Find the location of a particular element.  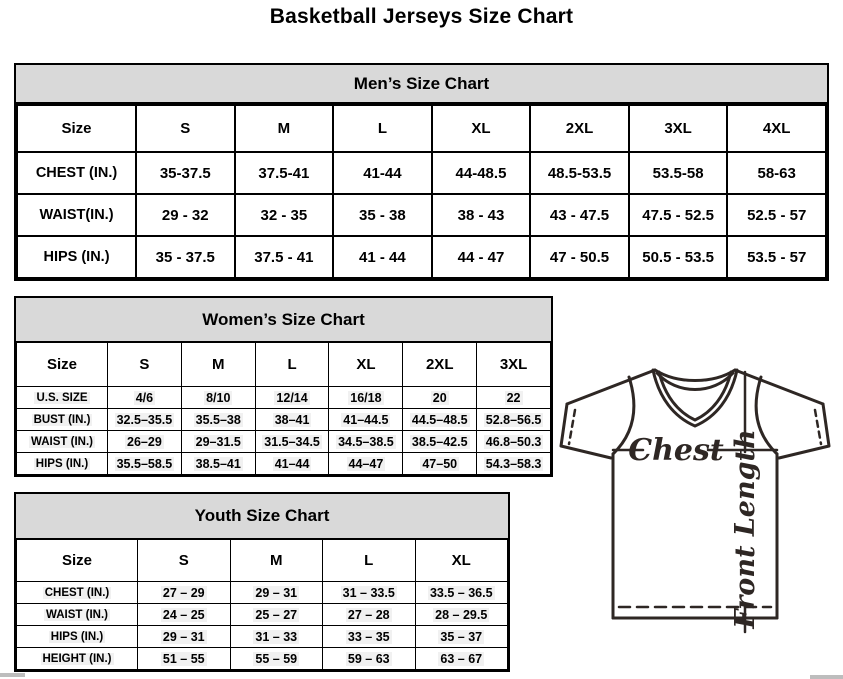

mens-col-header-s: S is located at coordinates (185, 128).